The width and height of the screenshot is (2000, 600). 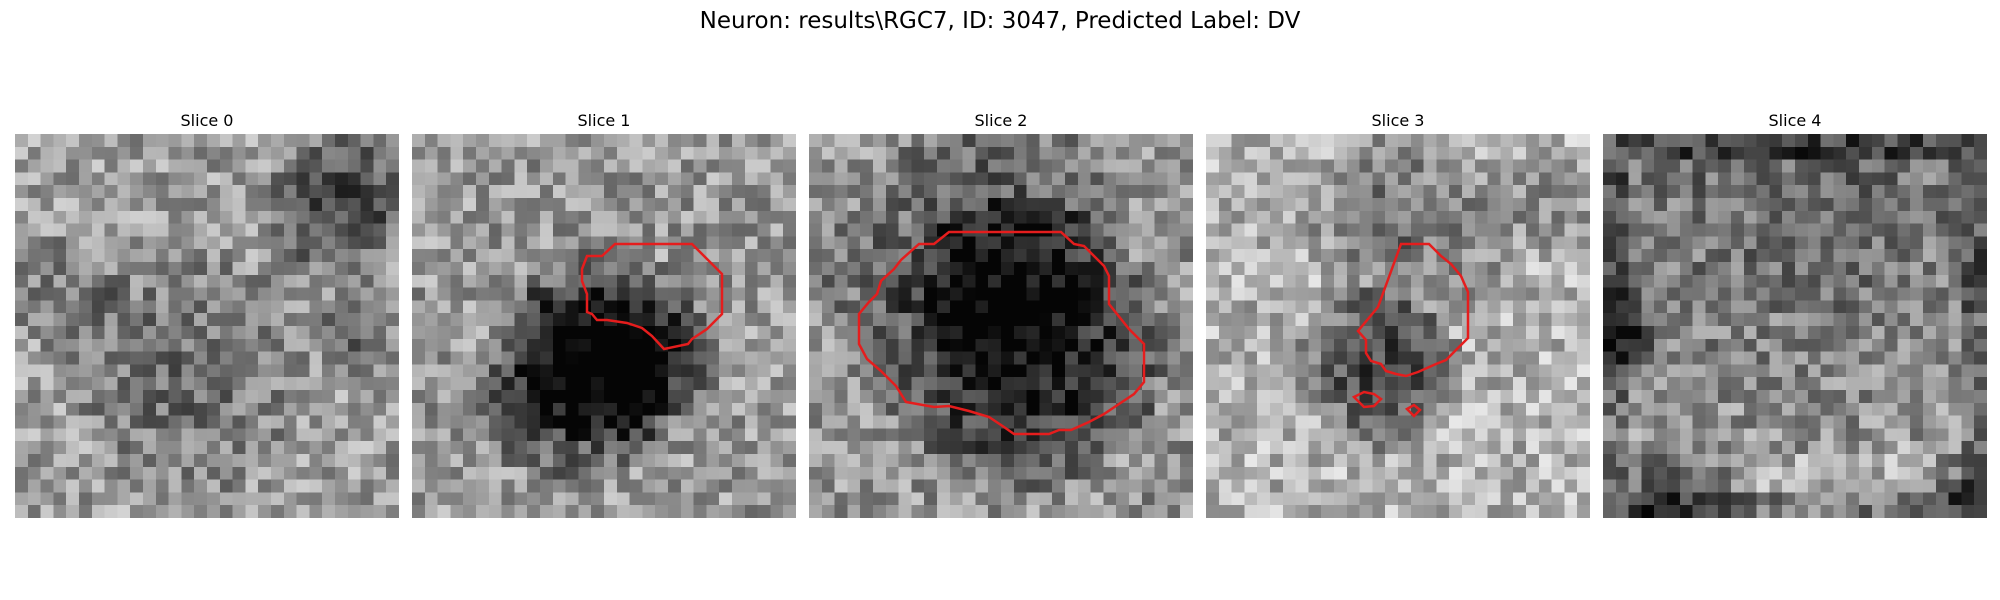 I want to click on slice-panel-0: Slice 0, so click(x=207, y=314).